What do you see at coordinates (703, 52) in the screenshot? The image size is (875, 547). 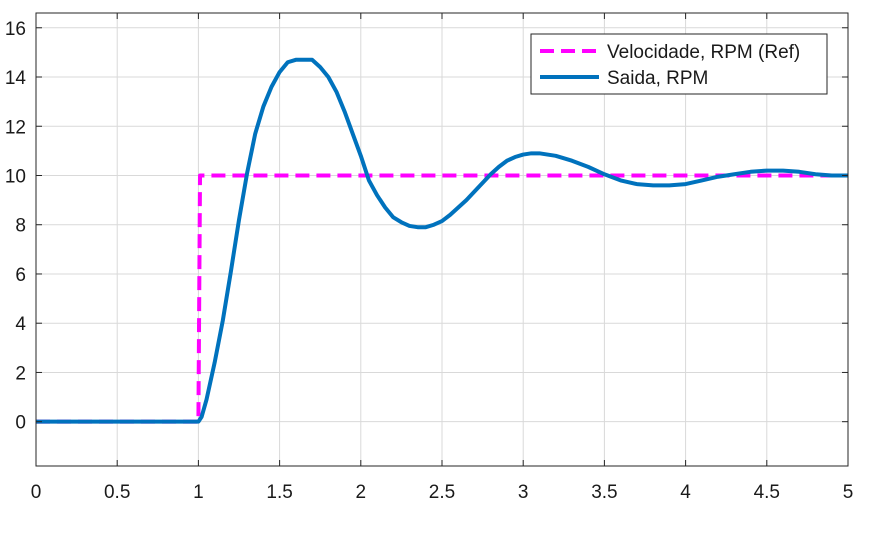 I see `legend-label-1: Velocidade, RPM (Ref)` at bounding box center [703, 52].